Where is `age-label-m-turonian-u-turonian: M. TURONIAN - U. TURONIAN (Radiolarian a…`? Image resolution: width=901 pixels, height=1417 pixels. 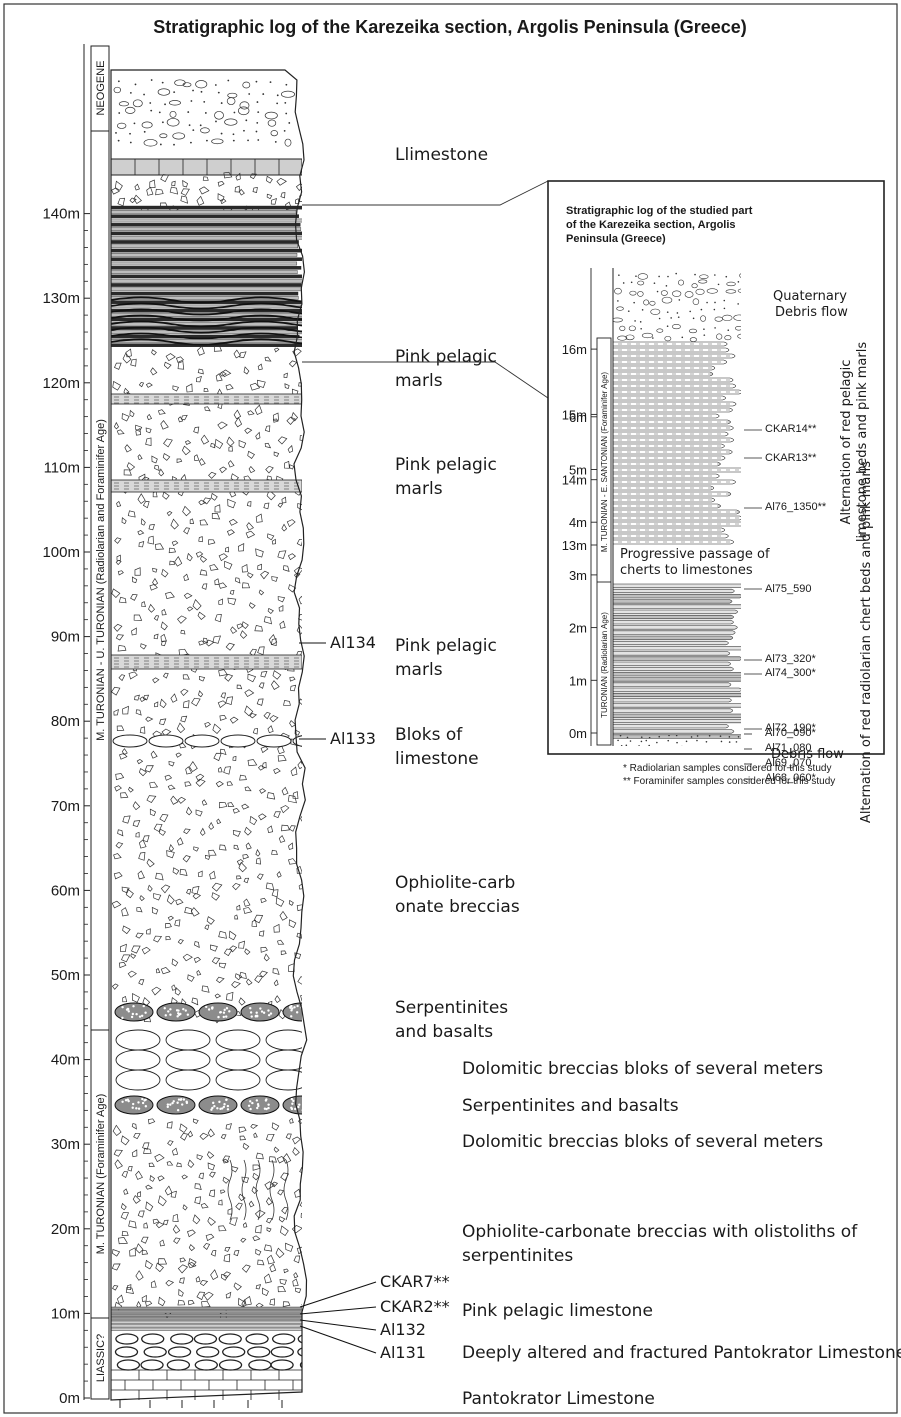 age-label-m-turonian-u-turonian: M. TURONIAN - U. TURONIAN (Radiolarian a… is located at coordinates (101, 580).